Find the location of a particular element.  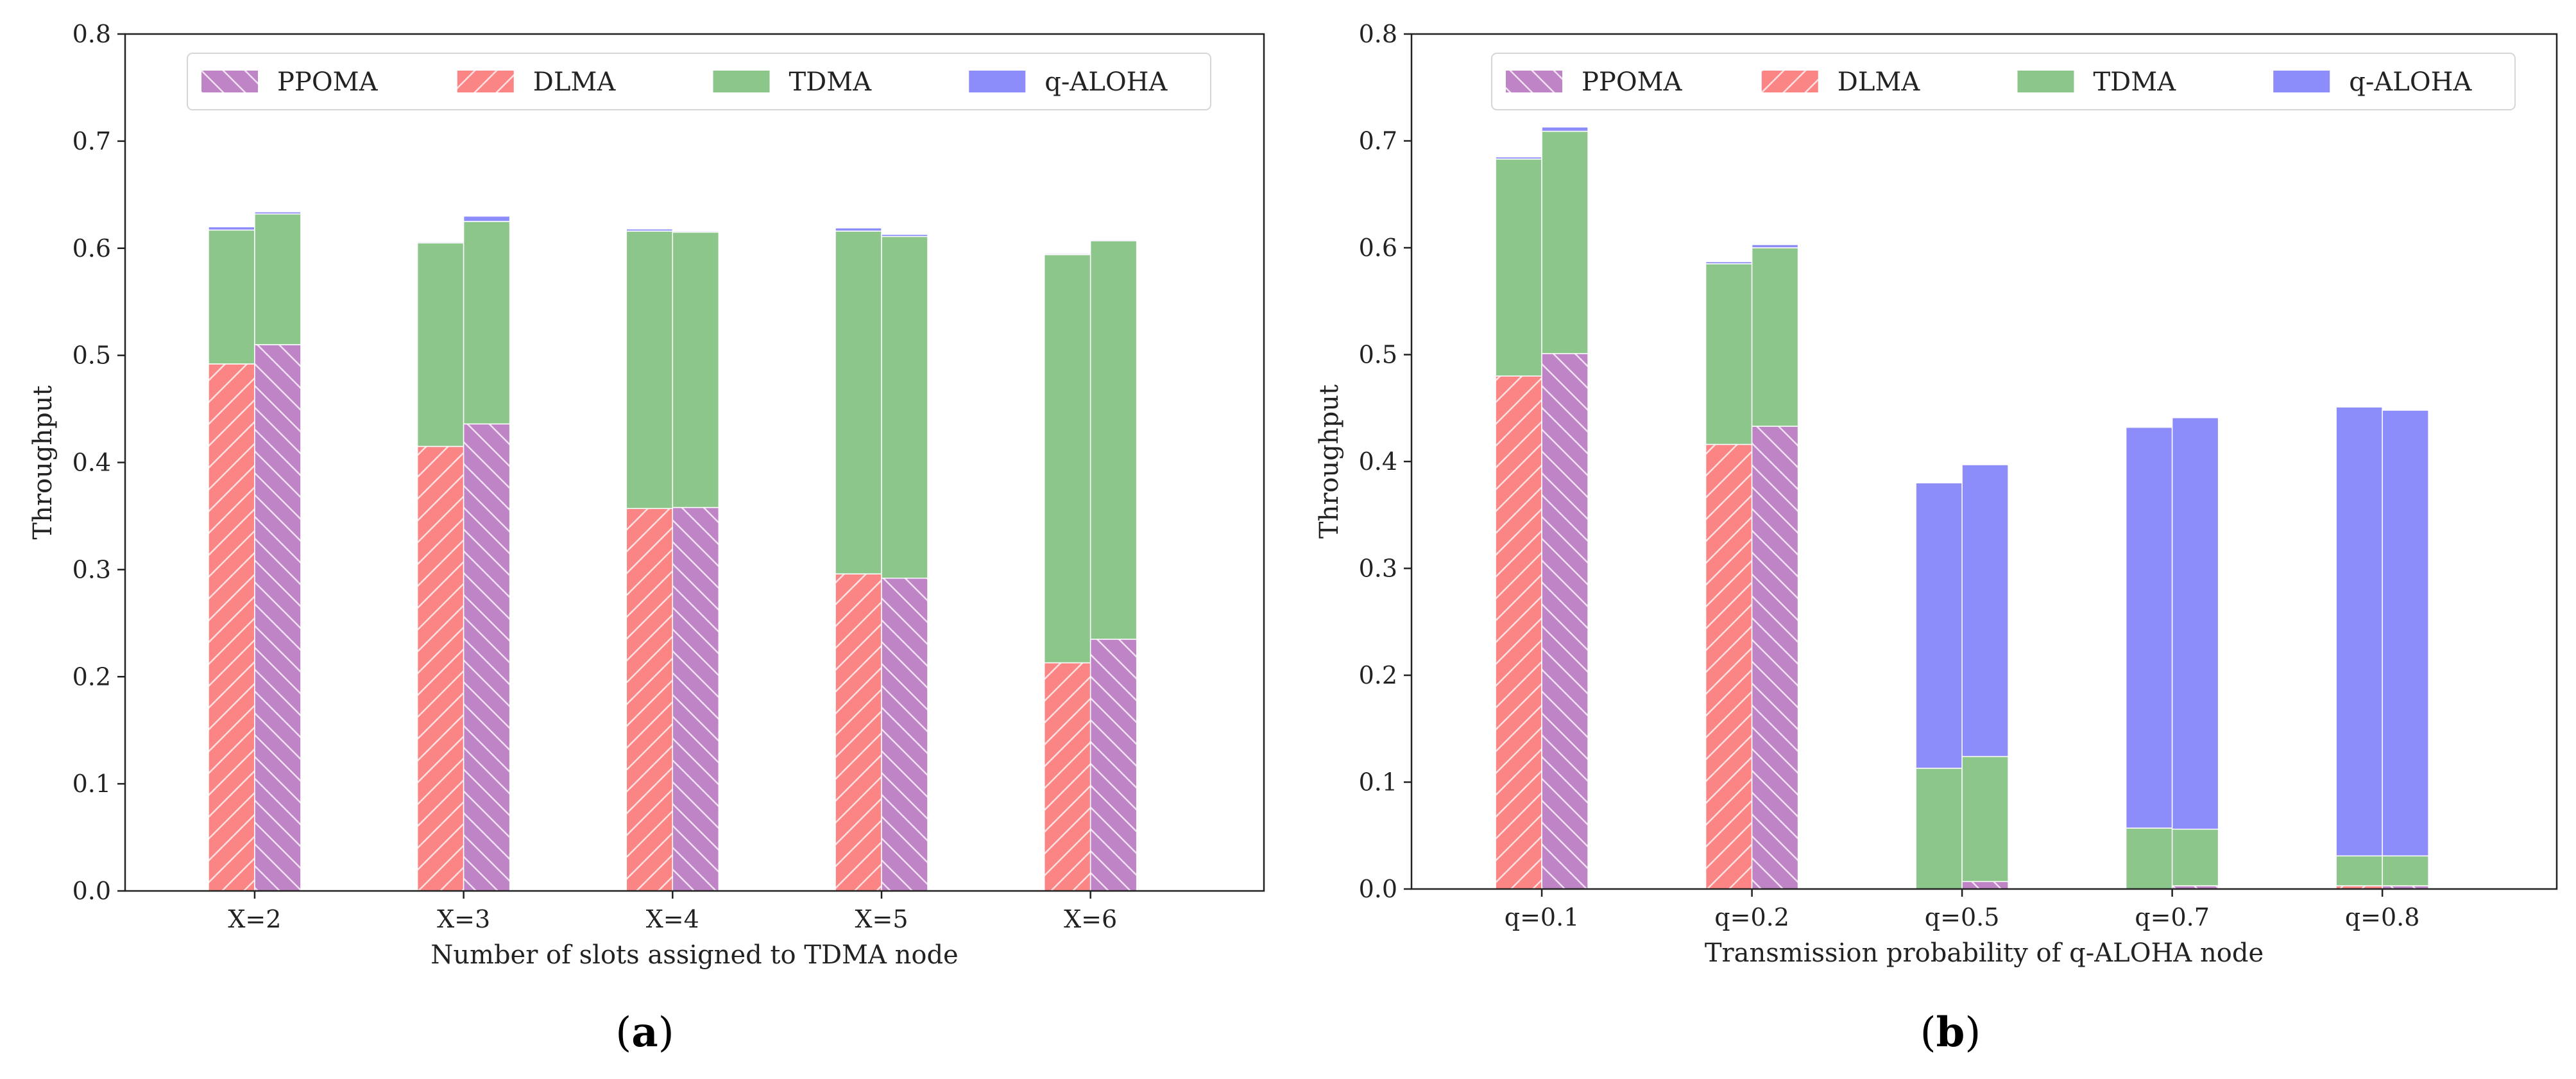

x-axis-label: Number of slots assigned to TDMA node is located at coordinates (694, 955).